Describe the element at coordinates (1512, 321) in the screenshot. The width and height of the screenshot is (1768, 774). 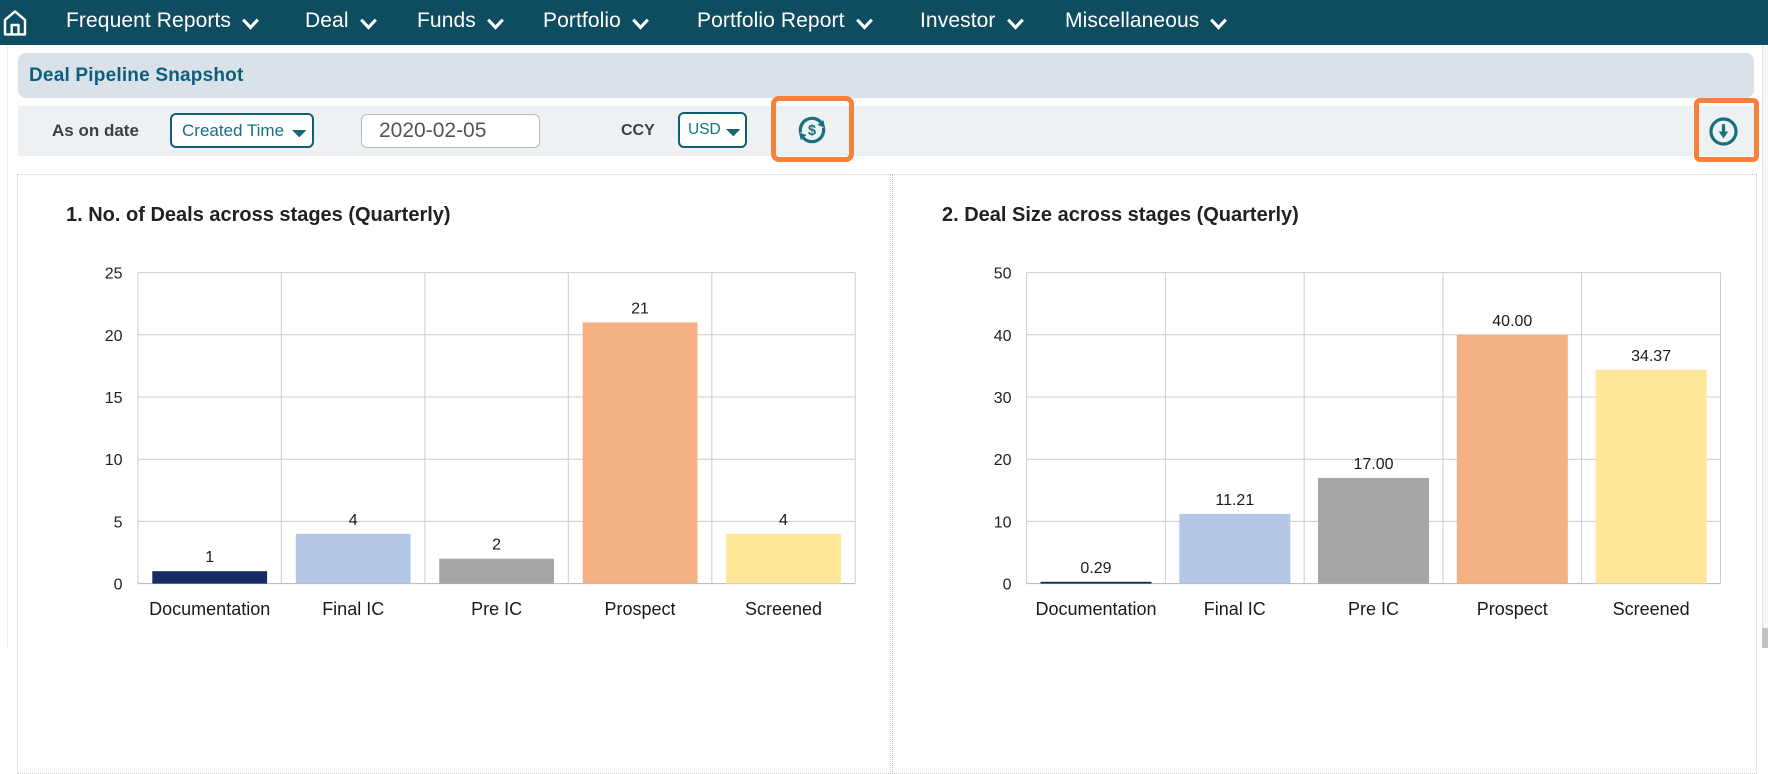
I see `svg-text: 40.00` at that location.